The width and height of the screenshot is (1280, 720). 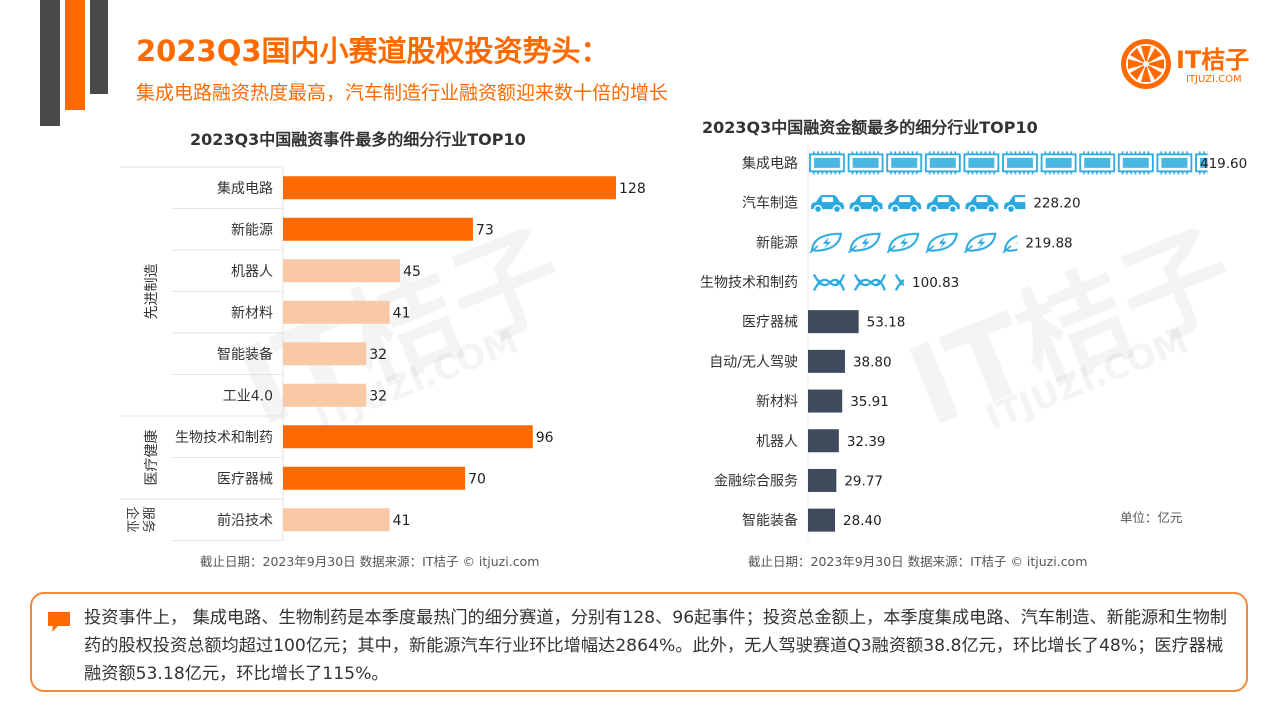 I want to click on data-label: 45, so click(x=412, y=272).